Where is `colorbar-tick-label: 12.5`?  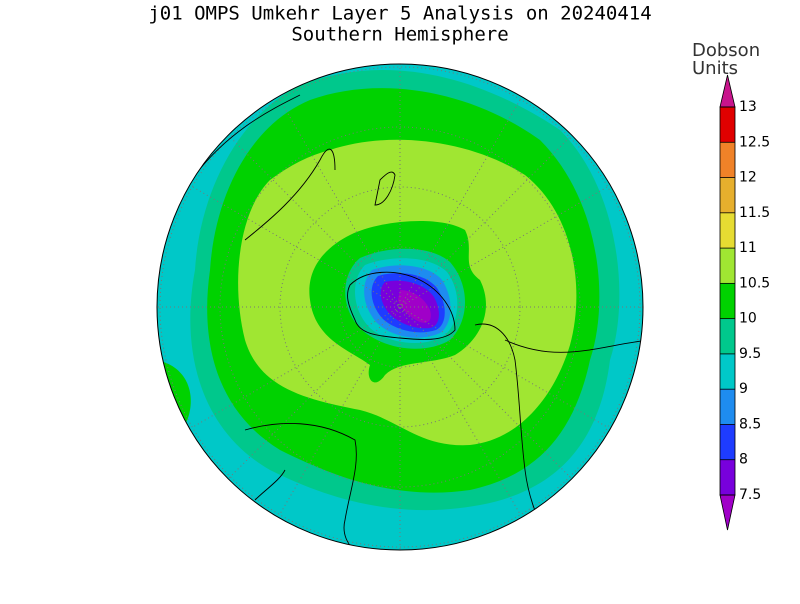 colorbar-tick-label: 12.5 is located at coordinates (754, 142).